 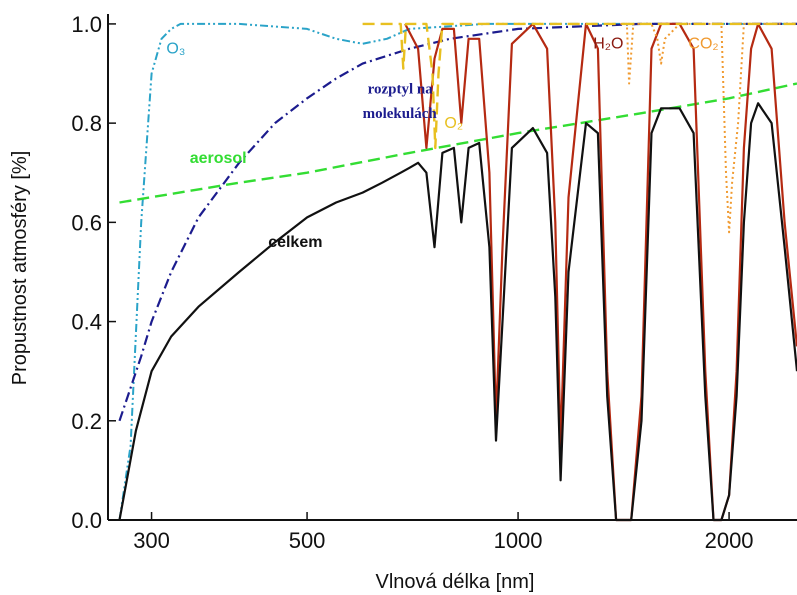 I want to click on series-line-co2, so click(x=708, y=128).